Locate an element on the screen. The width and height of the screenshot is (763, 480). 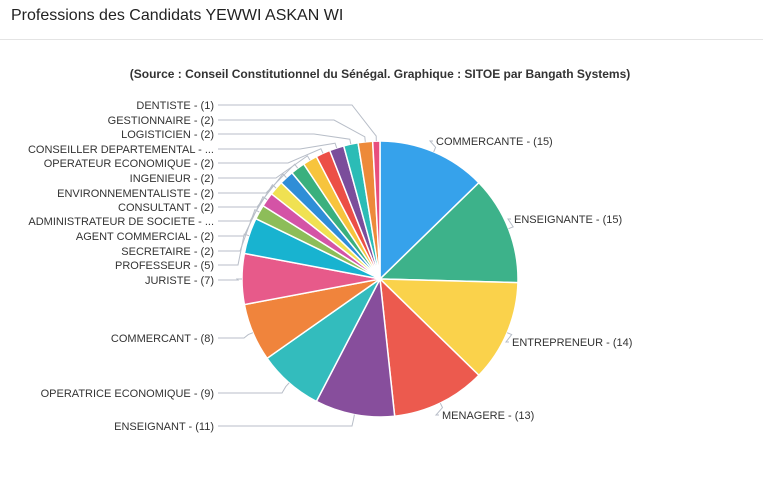
label-commercant: COMMERCANT - (8) is located at coordinates (162, 339).